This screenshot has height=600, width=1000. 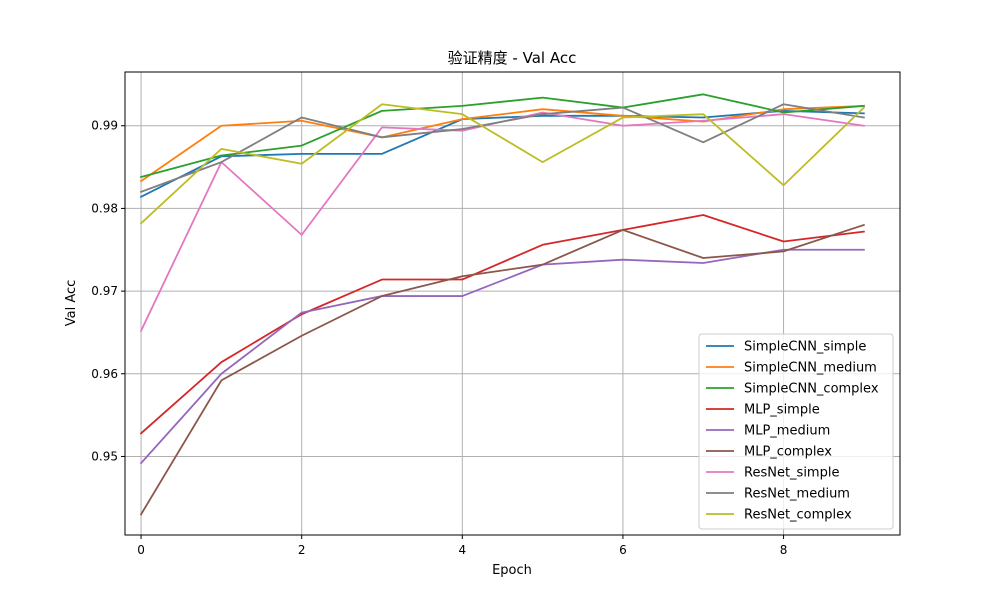 I want to click on y-tick-label: 0.97, so click(x=104, y=291).